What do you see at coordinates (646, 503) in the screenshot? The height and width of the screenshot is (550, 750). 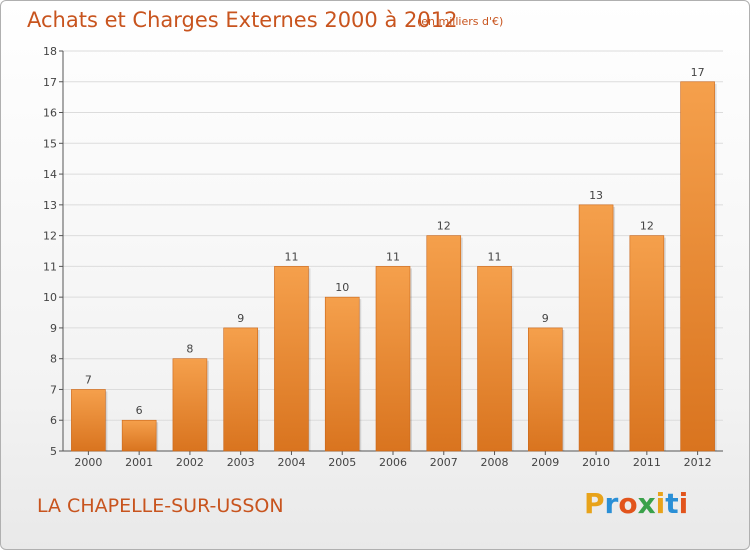 I see `logo-letter: x` at bounding box center [646, 503].